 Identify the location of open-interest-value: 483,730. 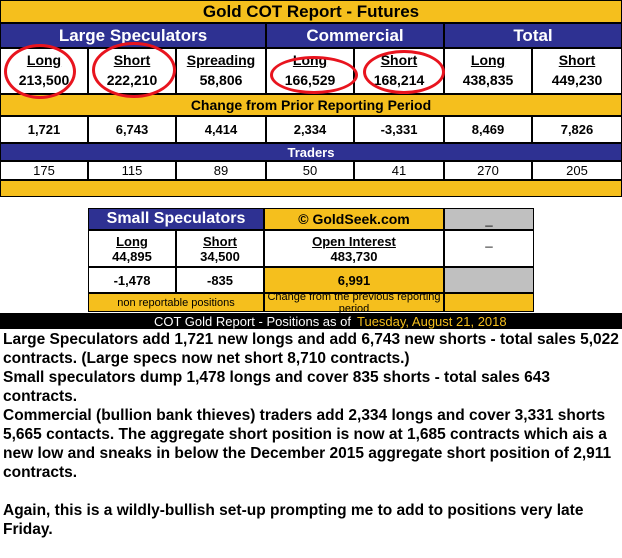
(354, 256).